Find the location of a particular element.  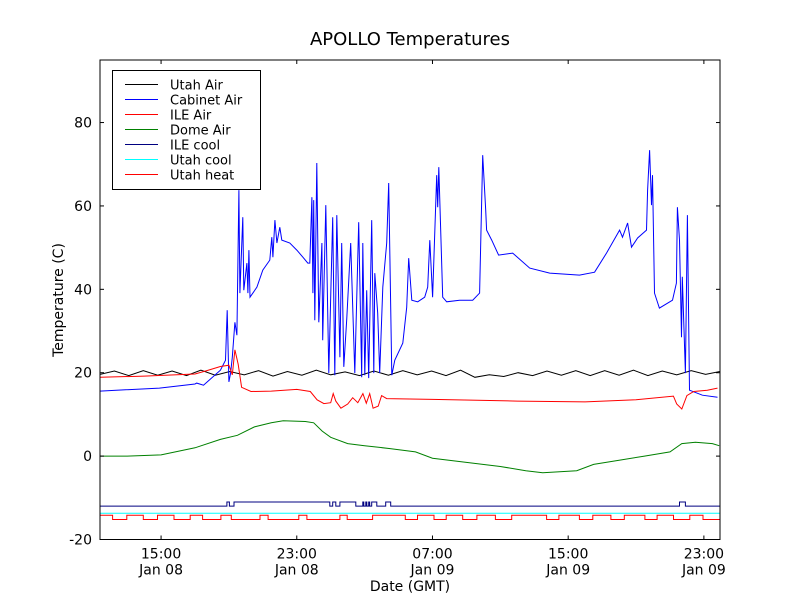

x-axis-label: Date (GMT) is located at coordinates (410, 587).